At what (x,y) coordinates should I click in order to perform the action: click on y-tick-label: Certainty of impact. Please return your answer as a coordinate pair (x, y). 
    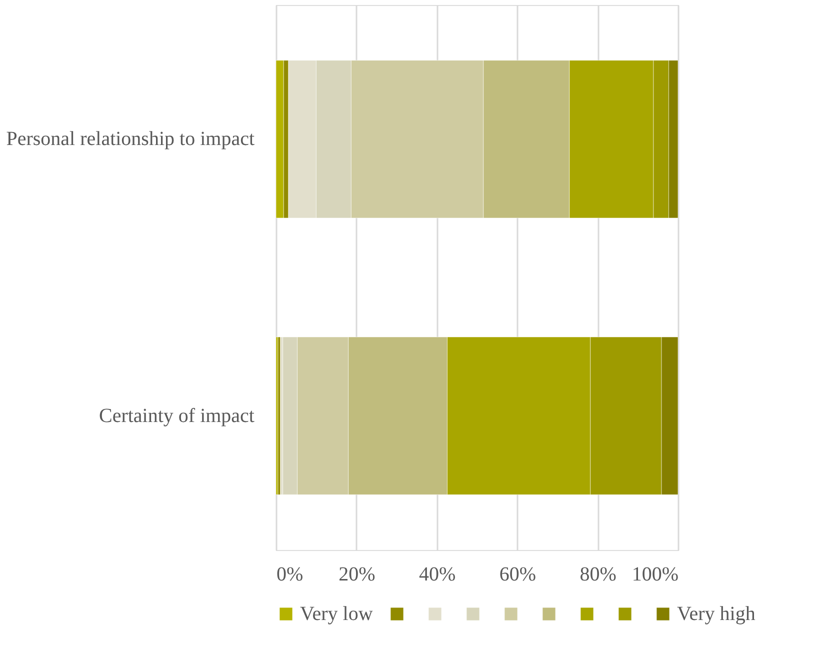
    Looking at the image, I should click on (176, 415).